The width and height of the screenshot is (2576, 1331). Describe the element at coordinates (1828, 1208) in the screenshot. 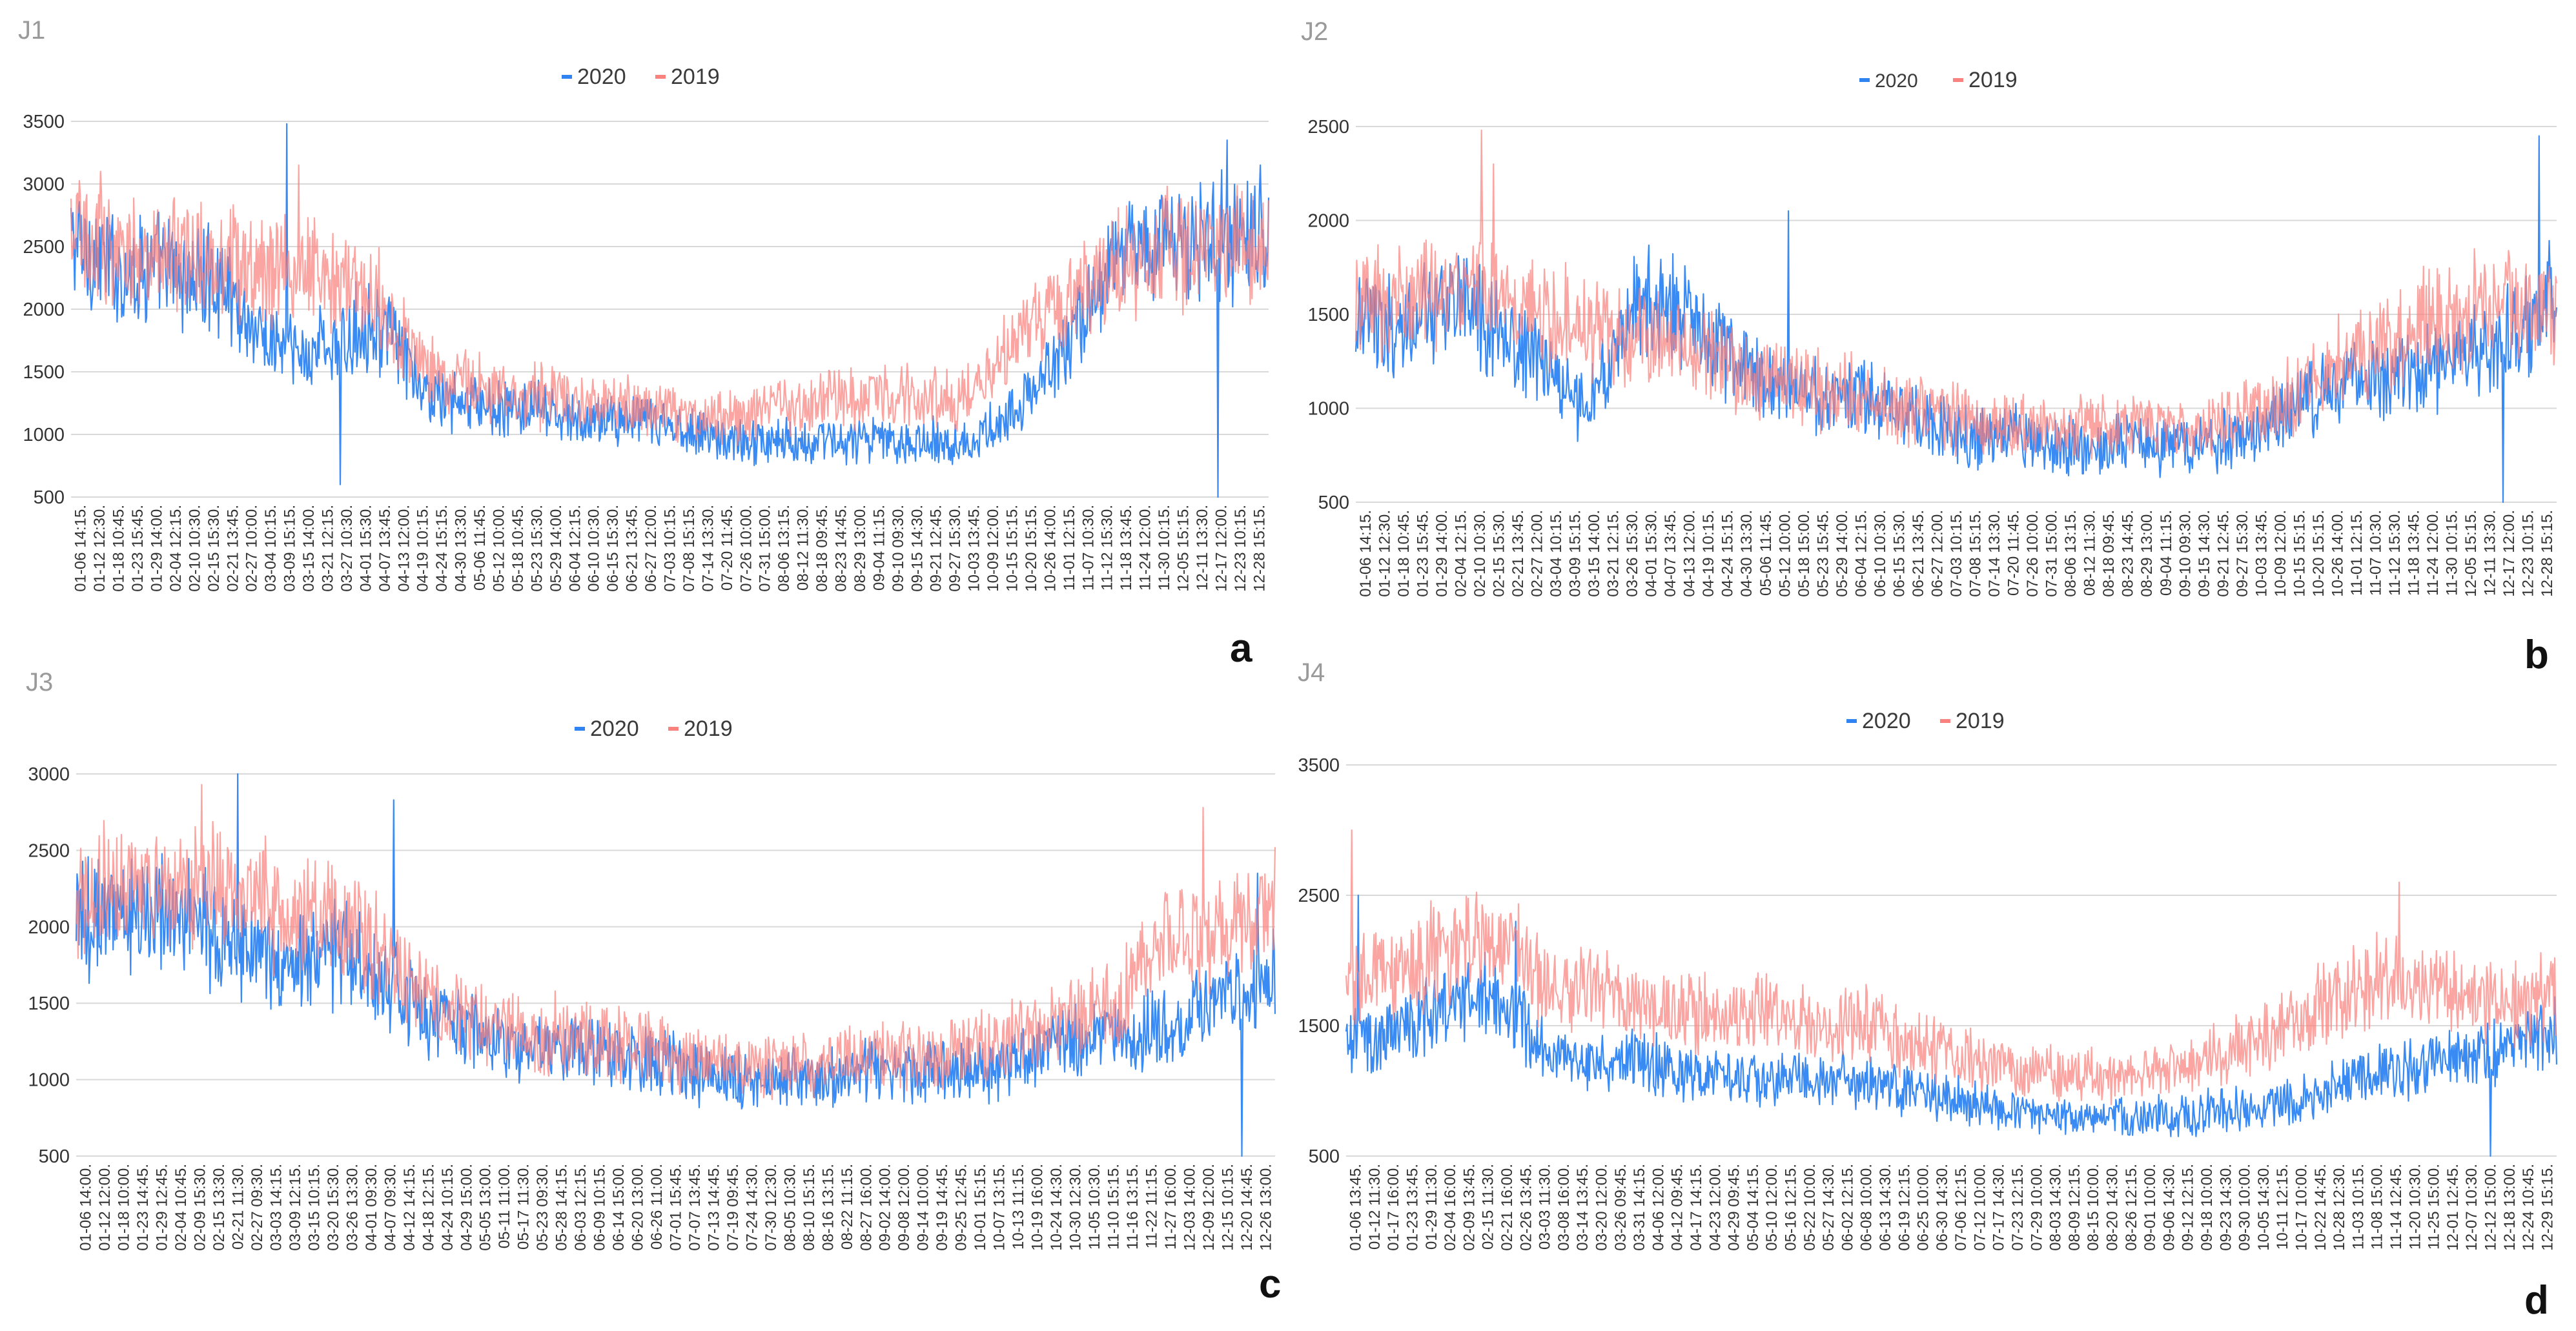

I see `x-tick-label: 05-27 14:30.` at that location.